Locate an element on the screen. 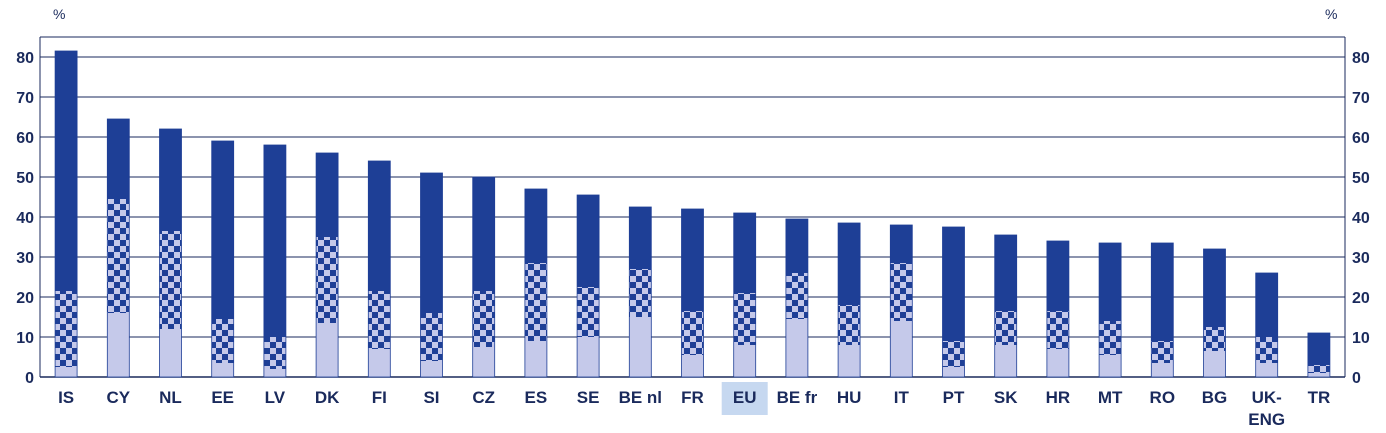 The image size is (1386, 433). bar-segment-1-tr is located at coordinates (1318, 375).